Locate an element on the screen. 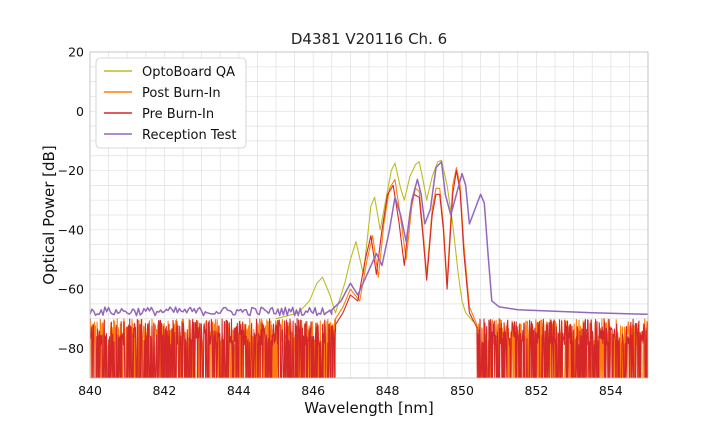 The image size is (720, 432). x-tick-label: 846 is located at coordinates (313, 390).